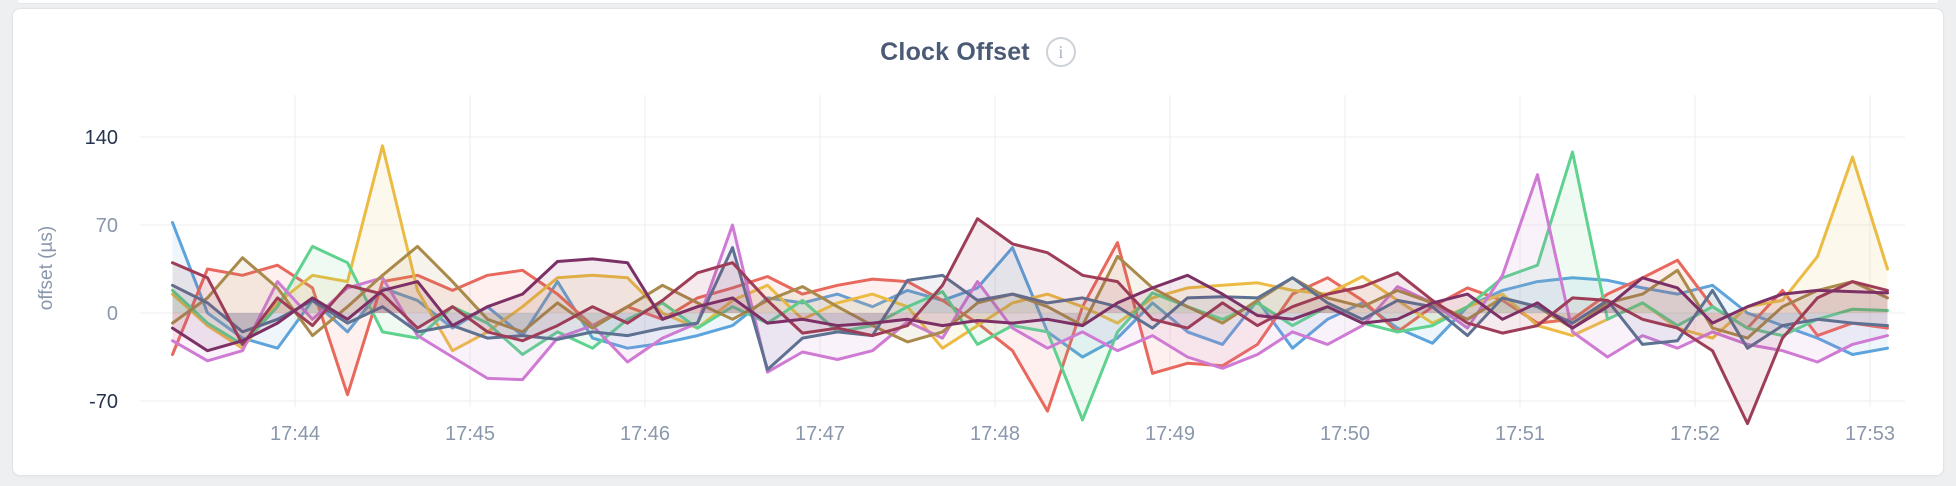  Describe the element at coordinates (995, 434) in the screenshot. I see `x-tick-label: 17:48` at that location.